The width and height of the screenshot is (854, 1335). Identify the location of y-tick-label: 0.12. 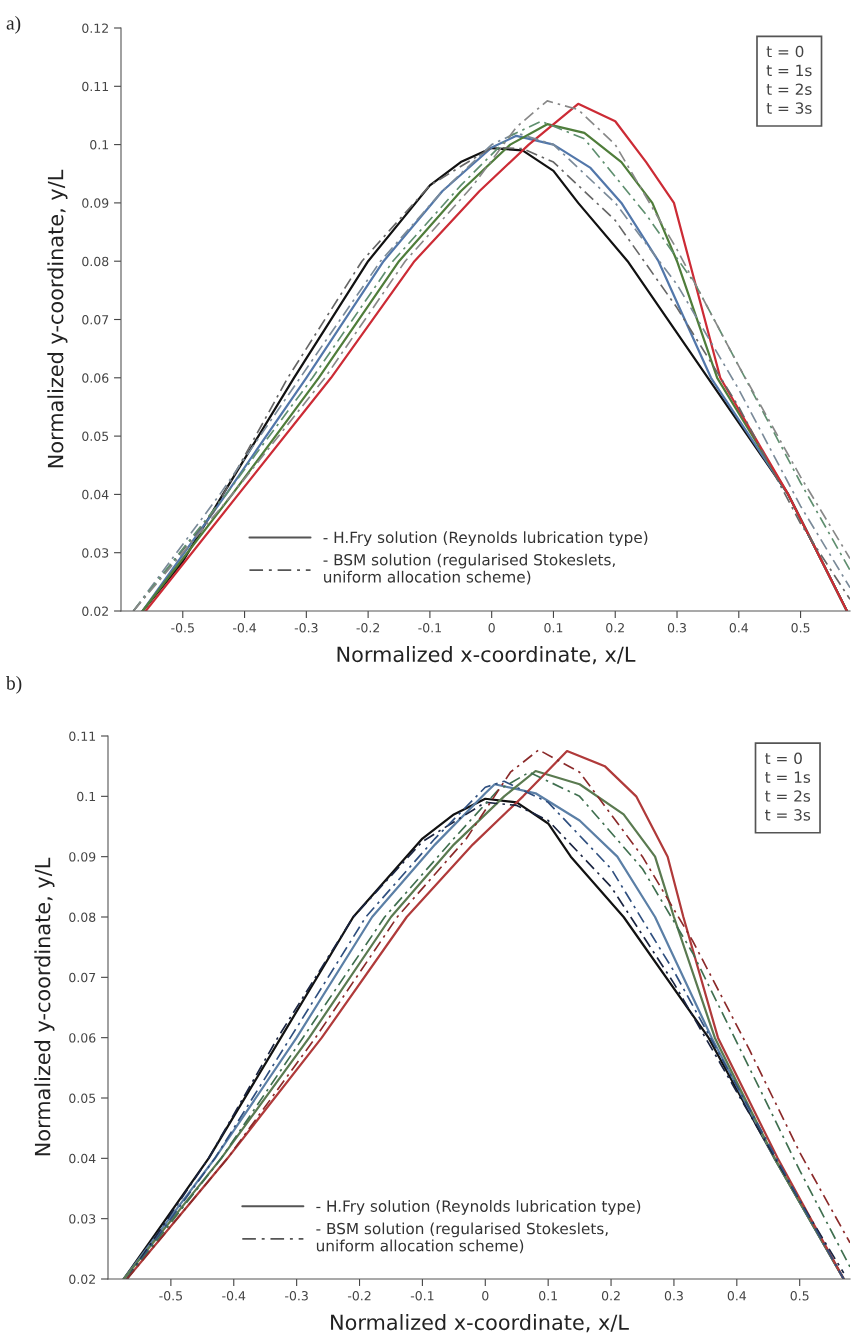
(95, 28).